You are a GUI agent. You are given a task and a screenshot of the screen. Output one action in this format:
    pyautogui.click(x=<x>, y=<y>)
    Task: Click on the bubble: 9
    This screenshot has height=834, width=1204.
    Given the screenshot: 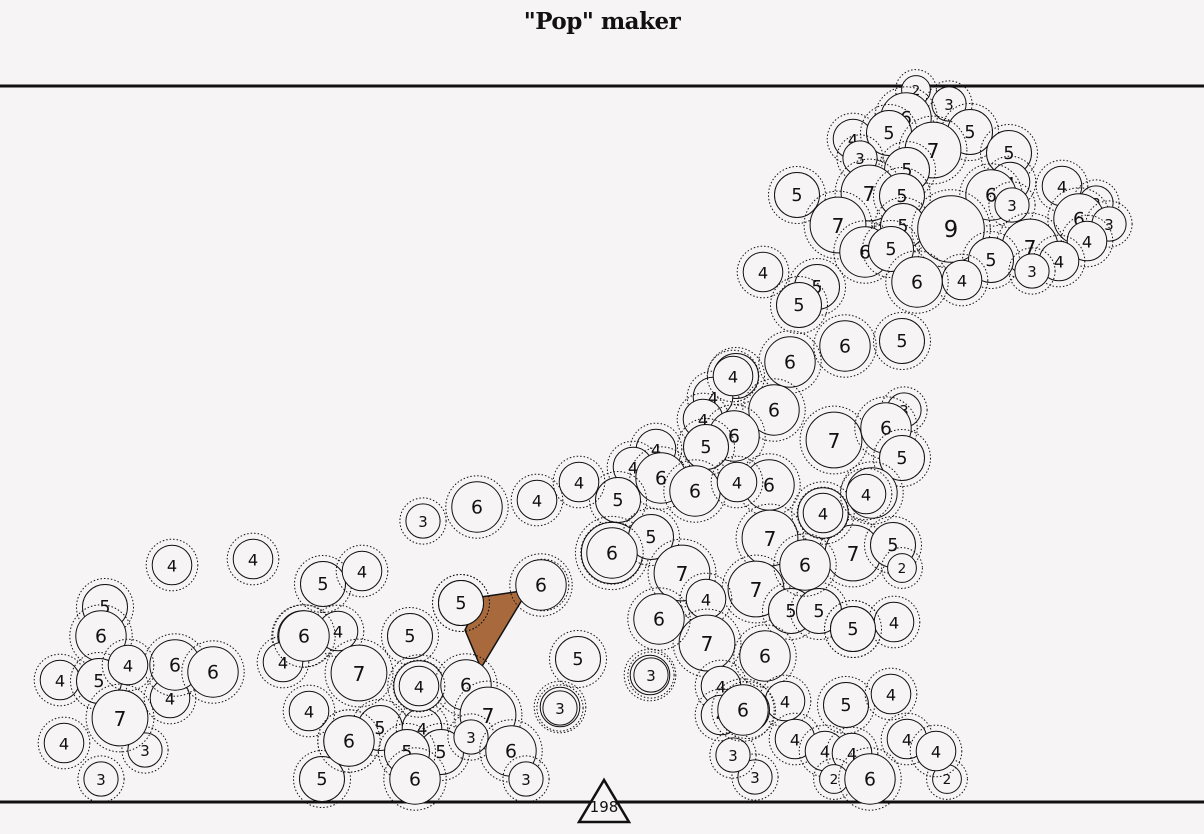 What is the action you would take?
    pyautogui.click(x=951, y=229)
    